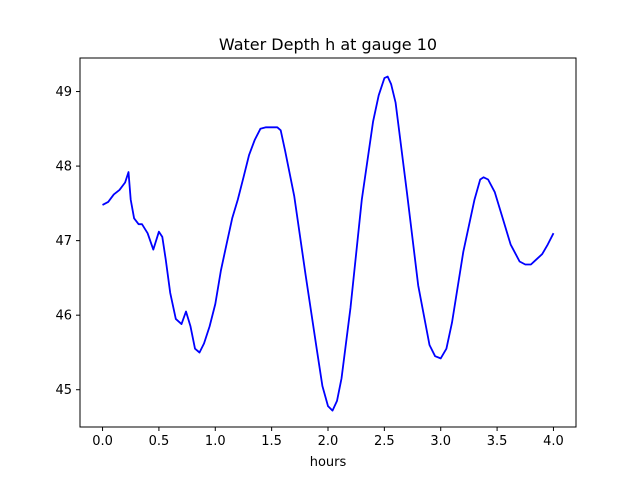 The image size is (640, 480). What do you see at coordinates (63, 92) in the screenshot?
I see `y-tick-label: 49` at bounding box center [63, 92].